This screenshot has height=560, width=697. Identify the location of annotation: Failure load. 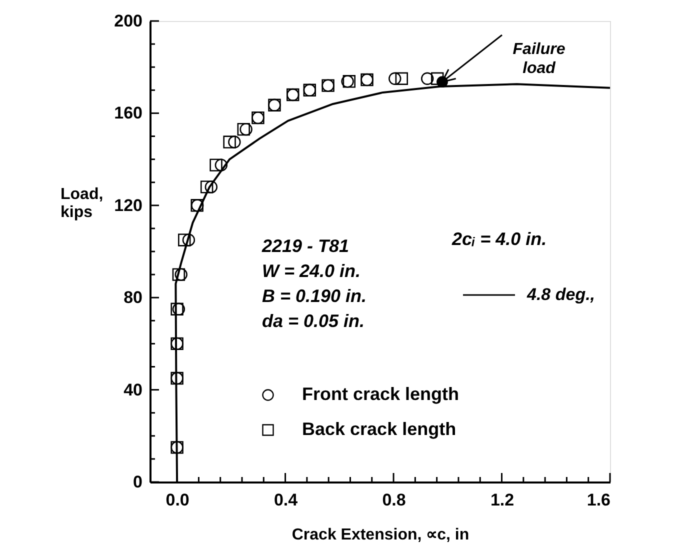
(539, 59).